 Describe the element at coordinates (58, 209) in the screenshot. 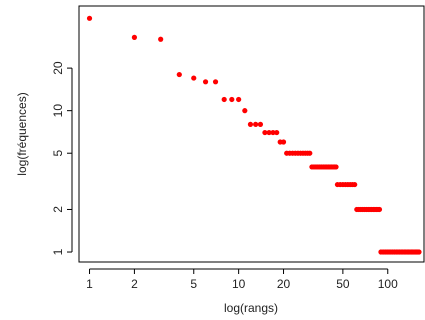

I see `y-tick-label: 2` at that location.